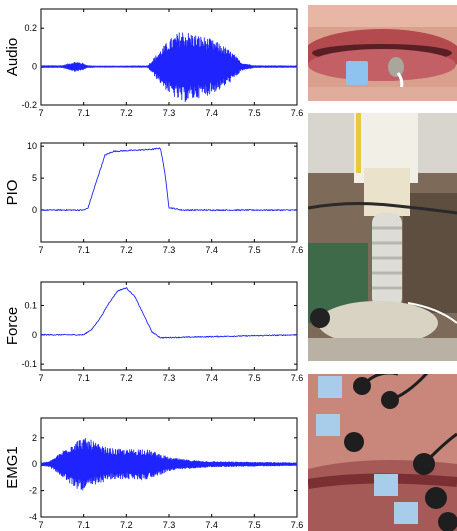  Describe the element at coordinates (33, 517) in the screenshot. I see `y-tick-label: -4` at that location.